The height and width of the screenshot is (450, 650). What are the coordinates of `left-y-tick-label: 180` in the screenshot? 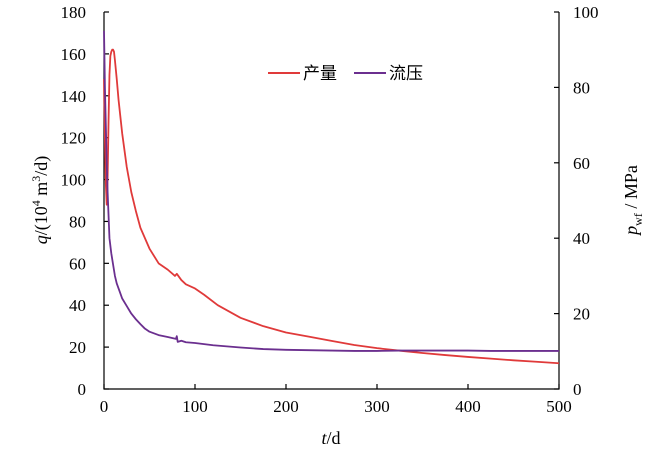 It's located at (74, 12).